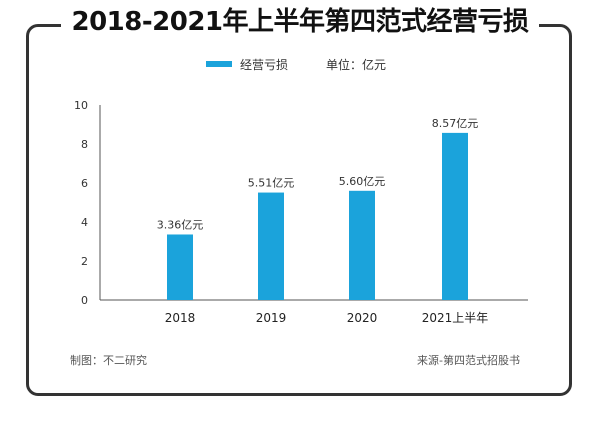 The width and height of the screenshot is (600, 426). What do you see at coordinates (362, 181) in the screenshot?
I see `data-label: 5.60亿元` at bounding box center [362, 181].